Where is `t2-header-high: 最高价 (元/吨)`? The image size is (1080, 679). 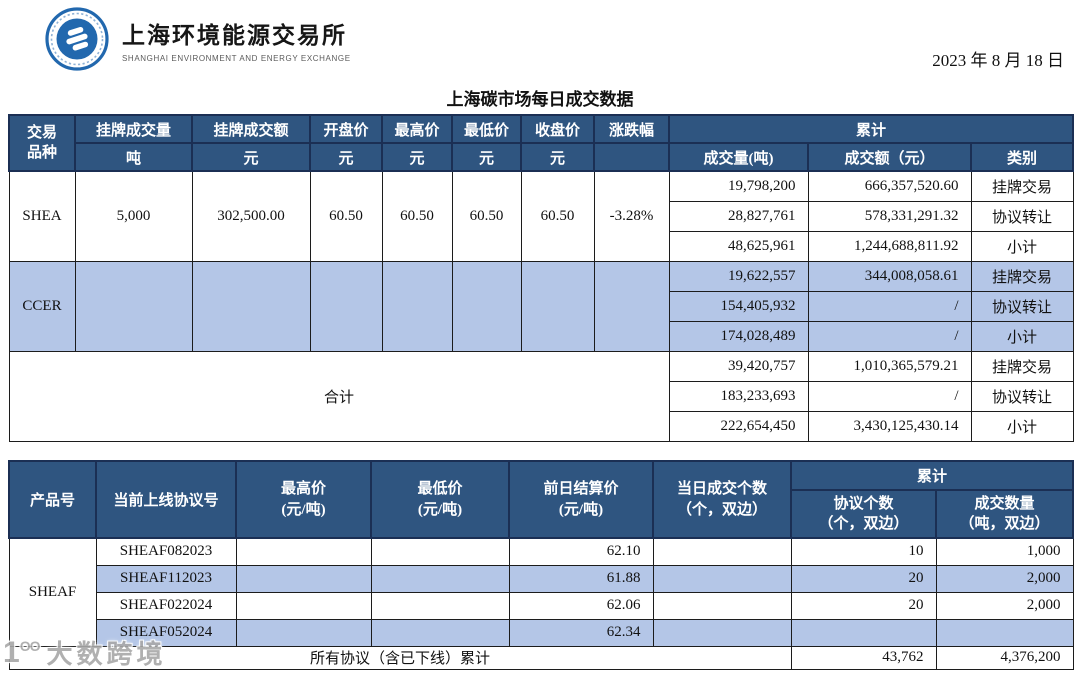 t2-header-high: 最高价 (元/吨) is located at coordinates (303, 499).